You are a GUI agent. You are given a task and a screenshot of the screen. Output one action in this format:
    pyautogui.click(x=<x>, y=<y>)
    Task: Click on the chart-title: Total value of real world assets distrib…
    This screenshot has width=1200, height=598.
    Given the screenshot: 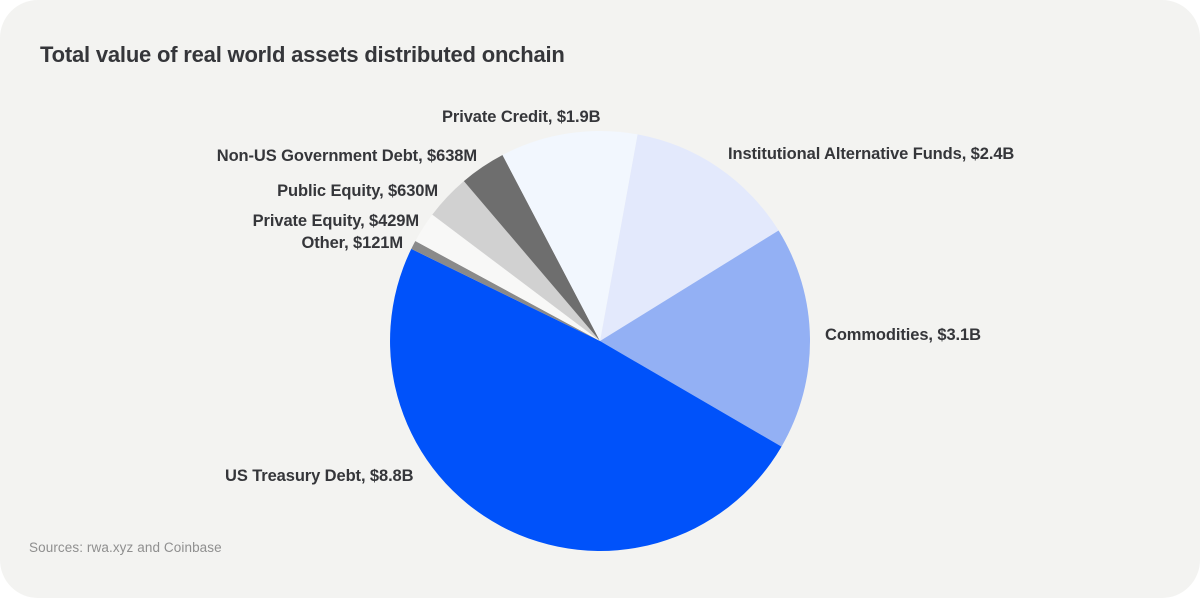 What is the action you would take?
    pyautogui.click(x=302, y=54)
    